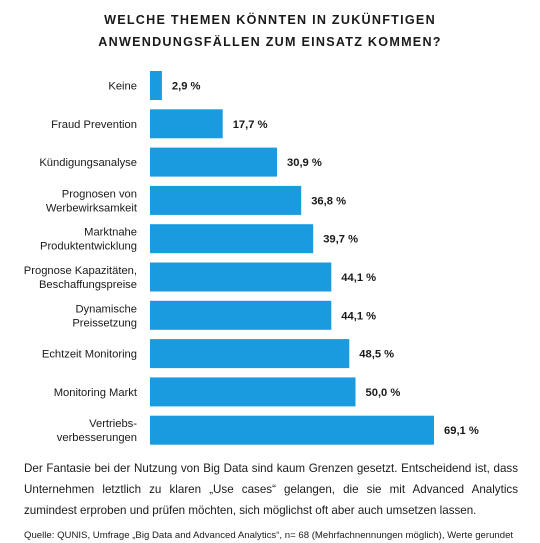 The height and width of the screenshot is (543, 540). What do you see at coordinates (304, 163) in the screenshot?
I see `value-label-3: 30,9 %` at bounding box center [304, 163].